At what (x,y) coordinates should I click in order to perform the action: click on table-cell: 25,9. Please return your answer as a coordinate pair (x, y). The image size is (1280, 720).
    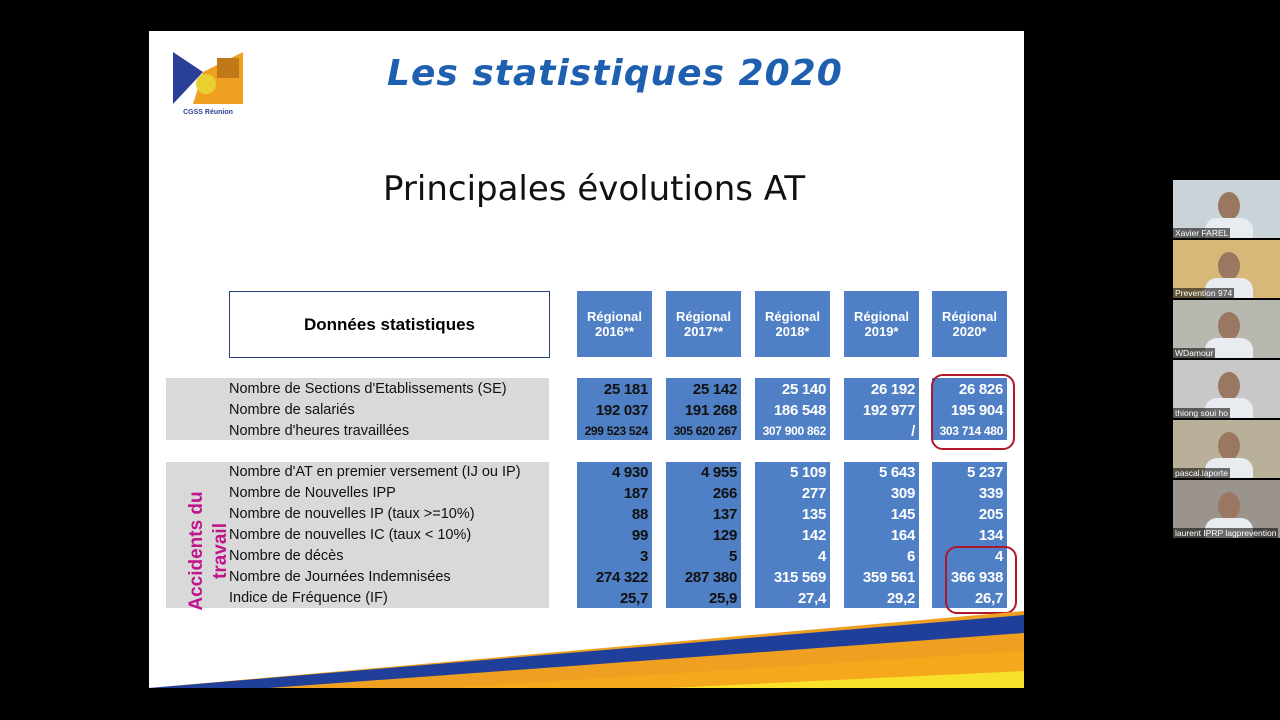
    Looking at the image, I should click on (723, 598).